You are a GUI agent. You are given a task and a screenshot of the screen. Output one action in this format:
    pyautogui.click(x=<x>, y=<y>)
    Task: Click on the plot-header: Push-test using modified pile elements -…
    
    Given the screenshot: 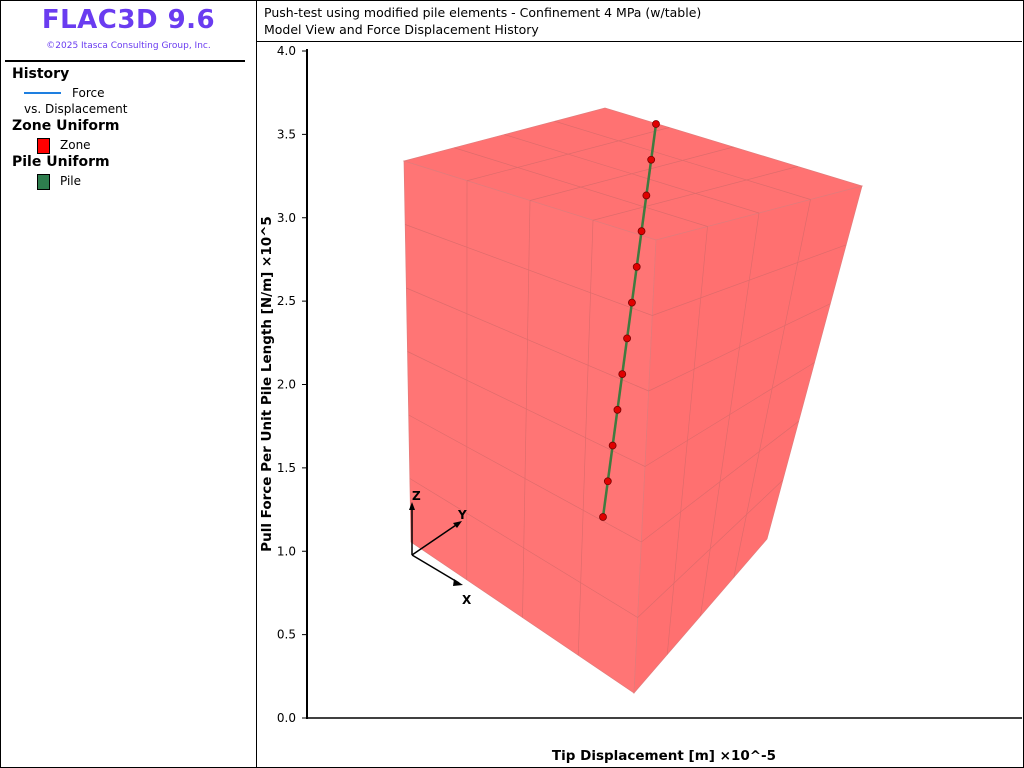 What is the action you would take?
    pyautogui.click(x=639, y=21)
    